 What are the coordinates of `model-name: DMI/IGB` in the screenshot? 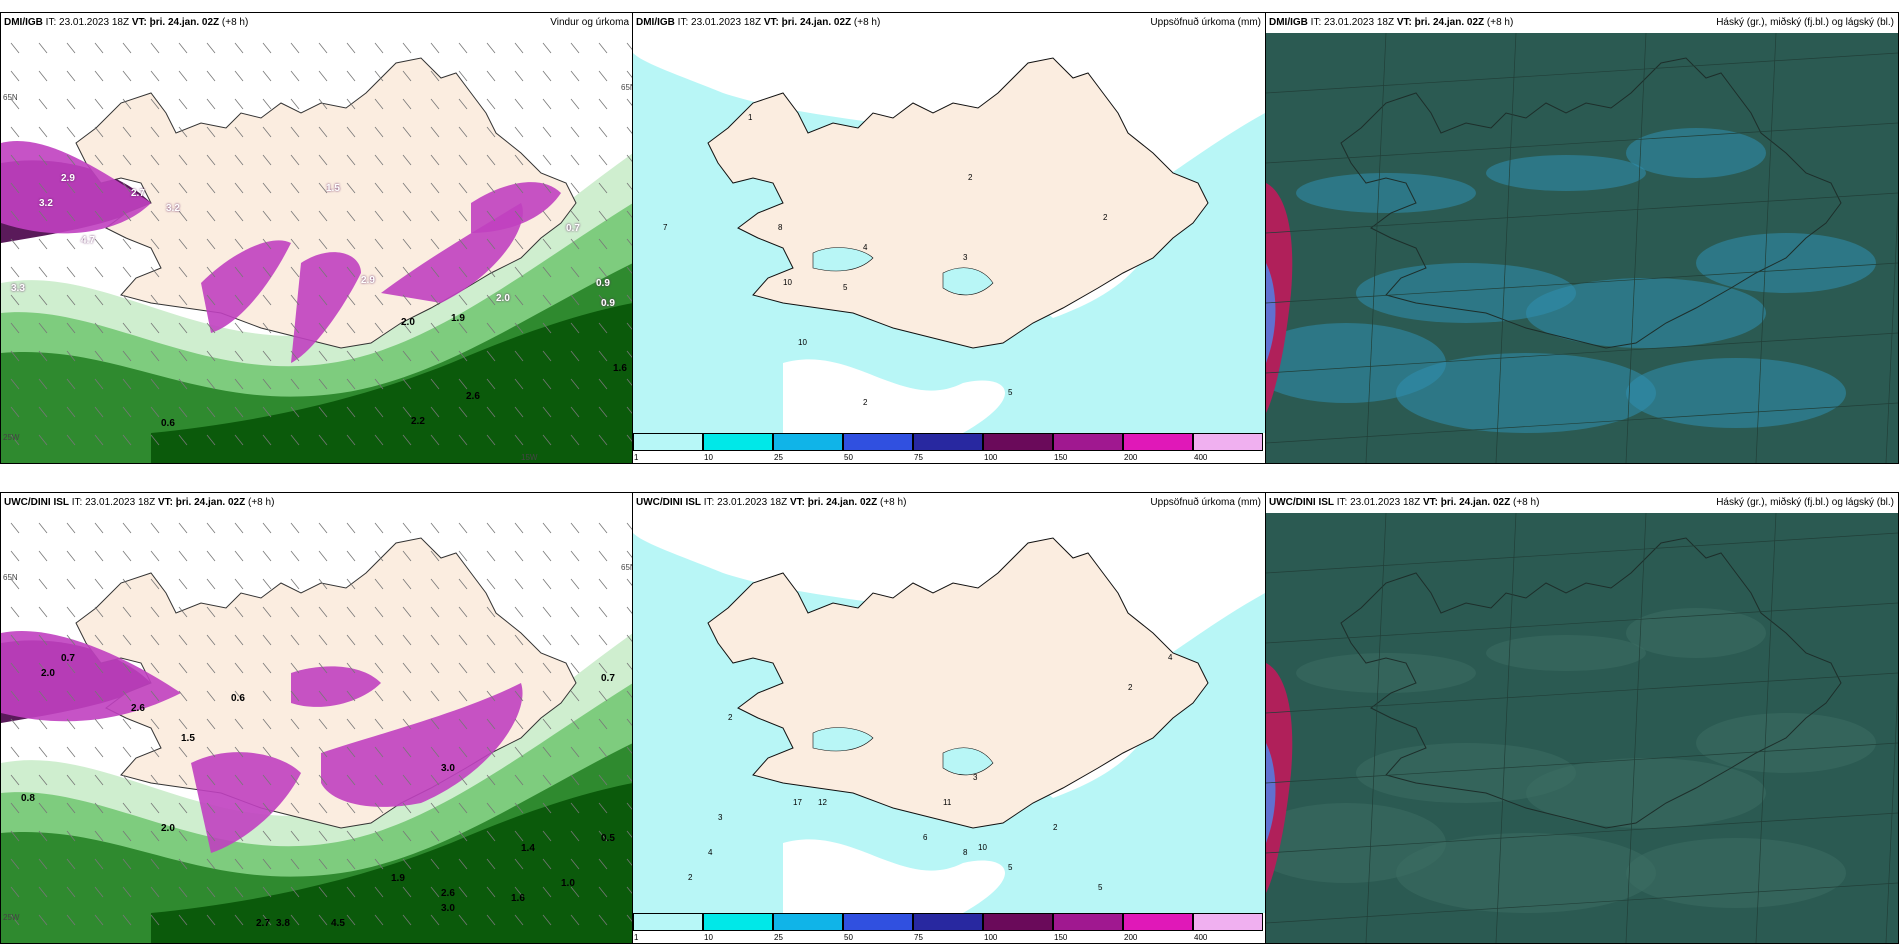 It's located at (1288, 22).